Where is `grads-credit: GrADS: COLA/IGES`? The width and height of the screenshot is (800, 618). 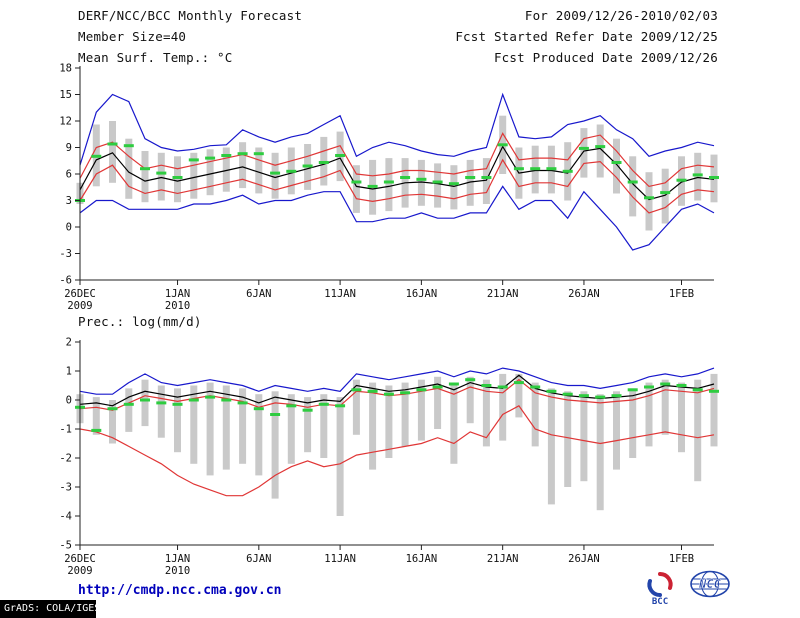 grads-credit: GrADS: COLA/IGES is located at coordinates (50, 609).